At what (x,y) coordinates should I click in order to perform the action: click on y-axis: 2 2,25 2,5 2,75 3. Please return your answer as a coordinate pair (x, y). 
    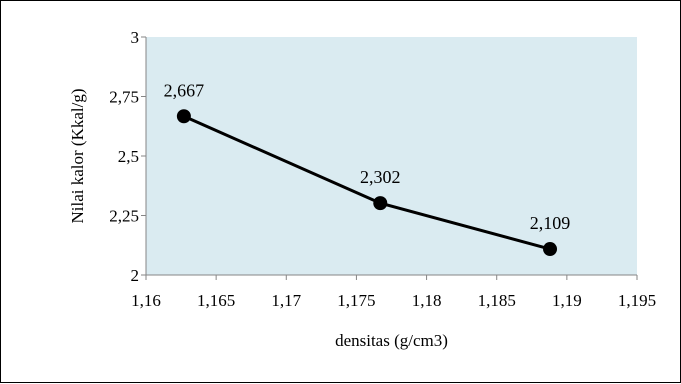
    Looking at the image, I should click on (128, 156).